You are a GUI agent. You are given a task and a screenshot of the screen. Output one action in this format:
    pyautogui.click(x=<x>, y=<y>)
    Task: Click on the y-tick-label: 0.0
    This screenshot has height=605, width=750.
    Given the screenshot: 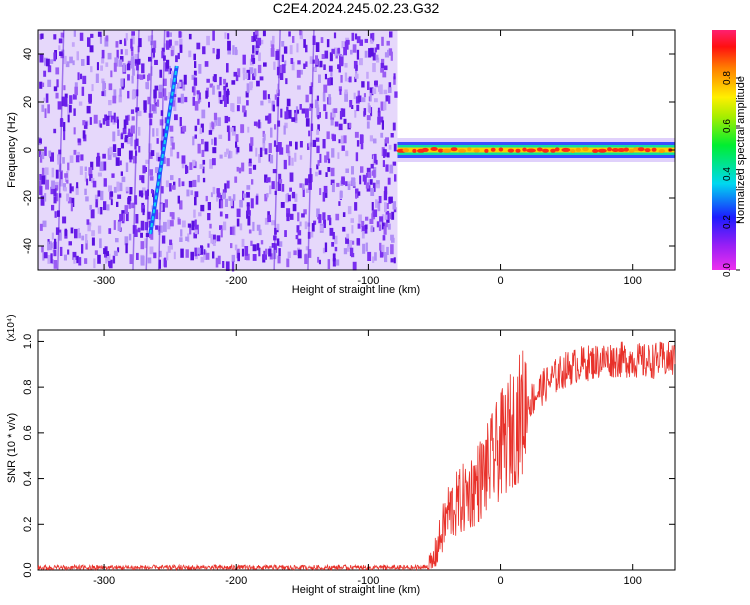 What is the action you would take?
    pyautogui.click(x=28, y=569)
    